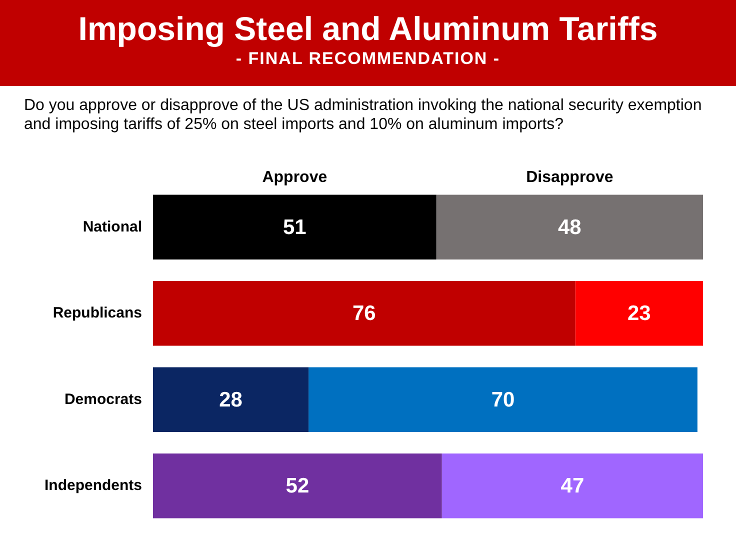  Describe the element at coordinates (103, 399) in the screenshot. I see `y-tick-label: Democrats` at that location.